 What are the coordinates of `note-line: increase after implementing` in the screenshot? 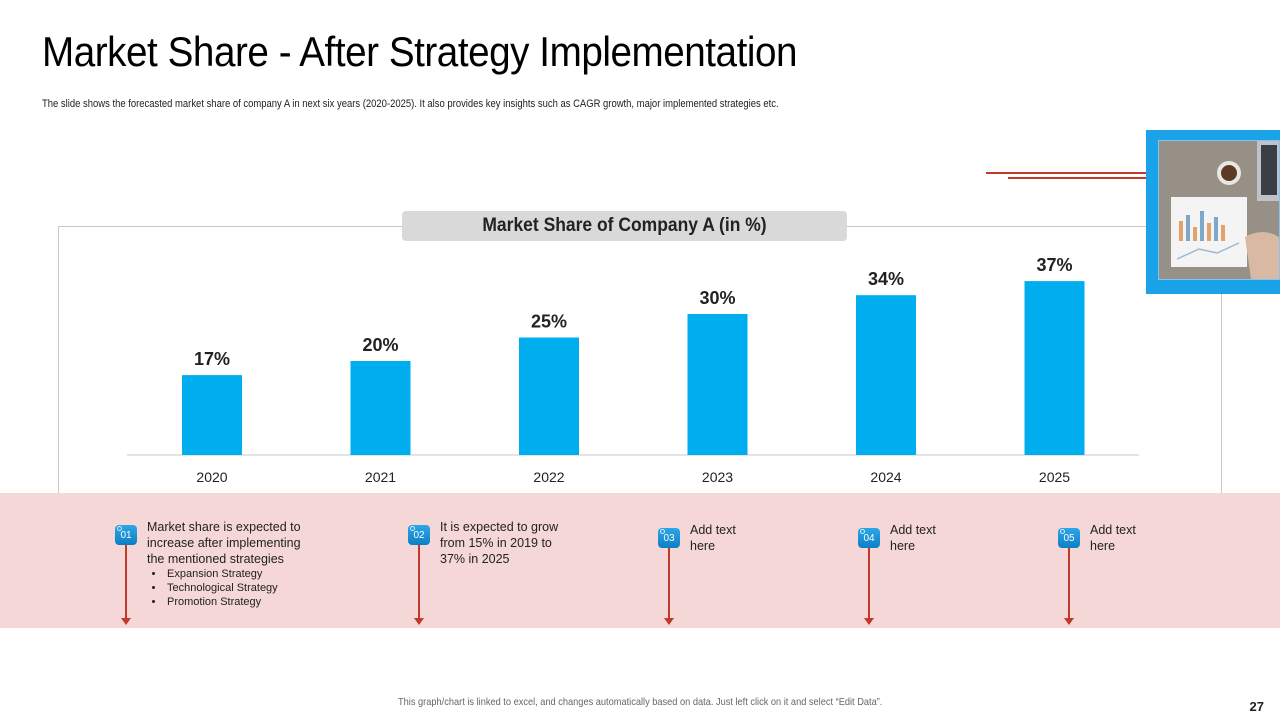 It's located at (224, 543).